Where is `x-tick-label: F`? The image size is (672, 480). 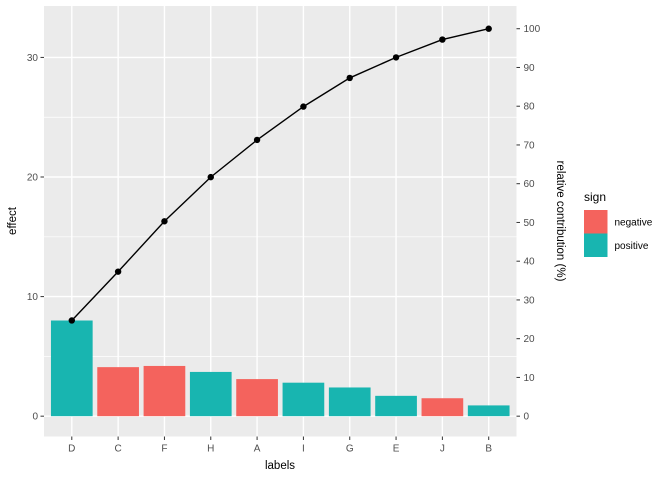 x-tick-label: F is located at coordinates (164, 449).